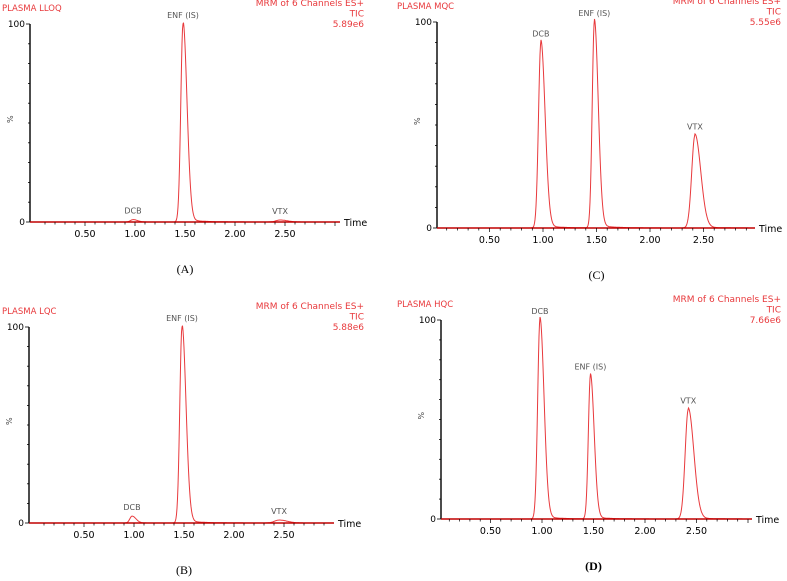 The width and height of the screenshot is (787, 581). What do you see at coordinates (184, 570) in the screenshot?
I see `panel-caption: (B)` at bounding box center [184, 570].